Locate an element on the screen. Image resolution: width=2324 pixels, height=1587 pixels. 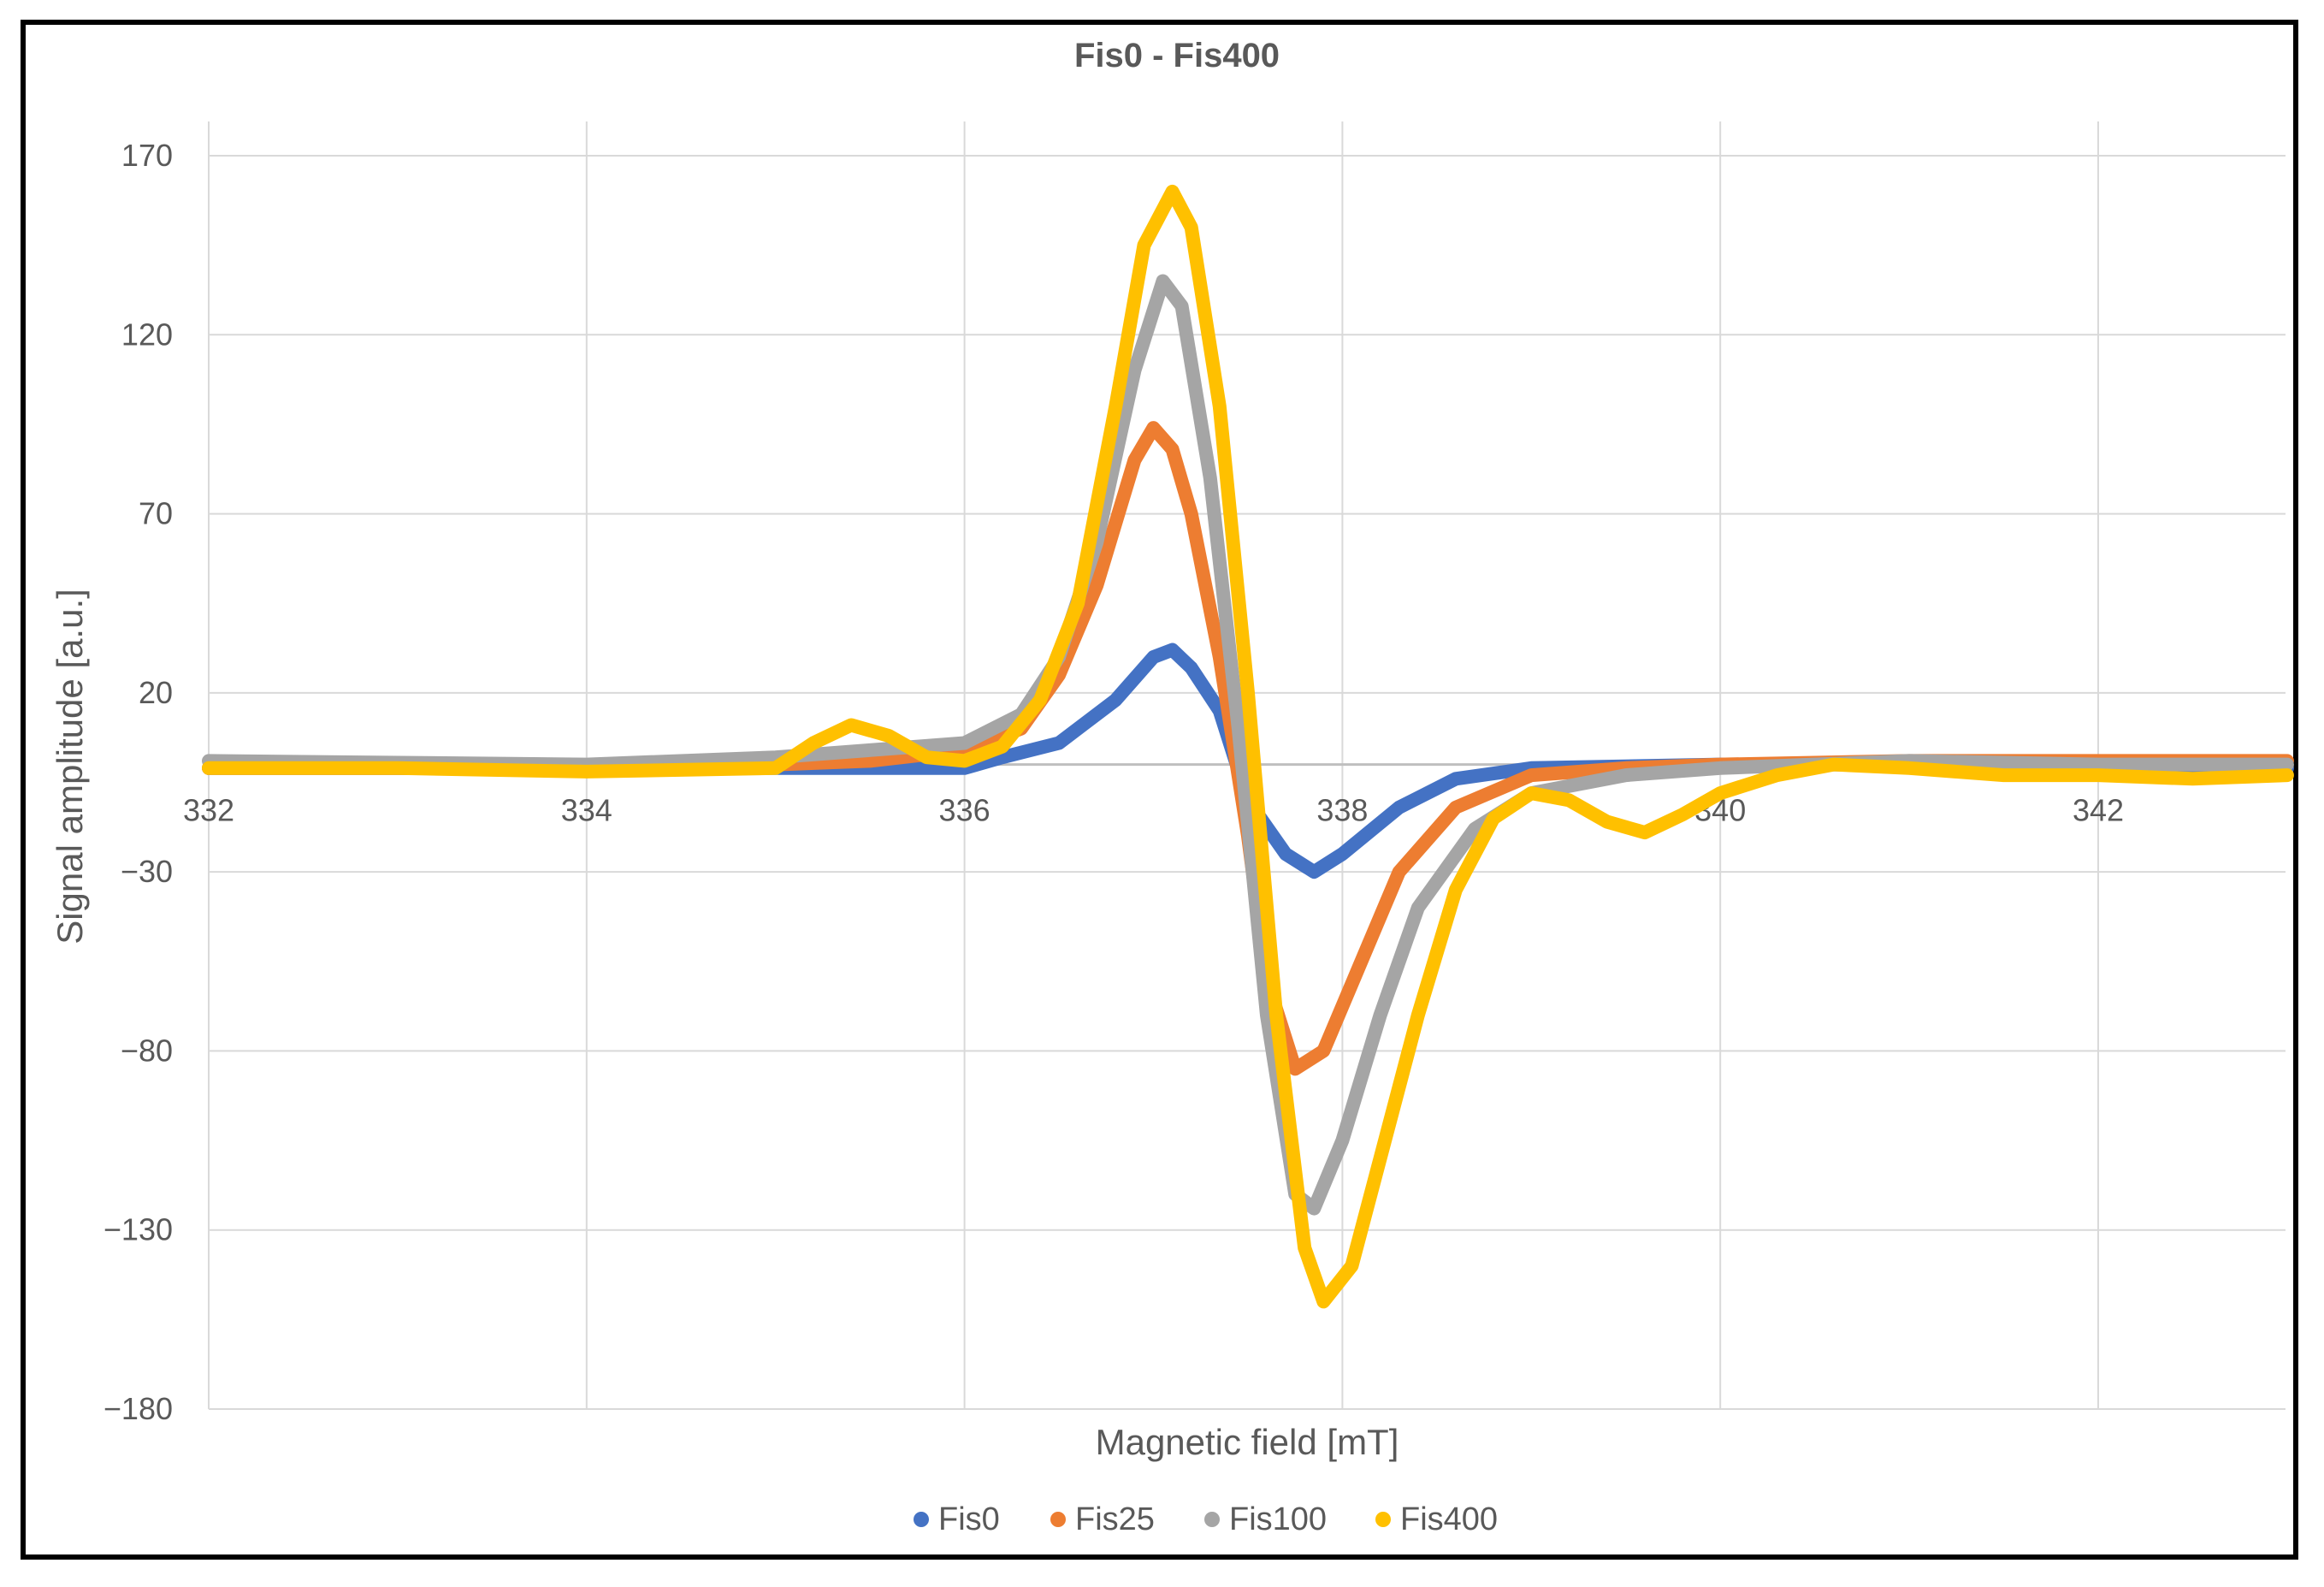
legend-marker-fis100 is located at coordinates (1212, 1519).